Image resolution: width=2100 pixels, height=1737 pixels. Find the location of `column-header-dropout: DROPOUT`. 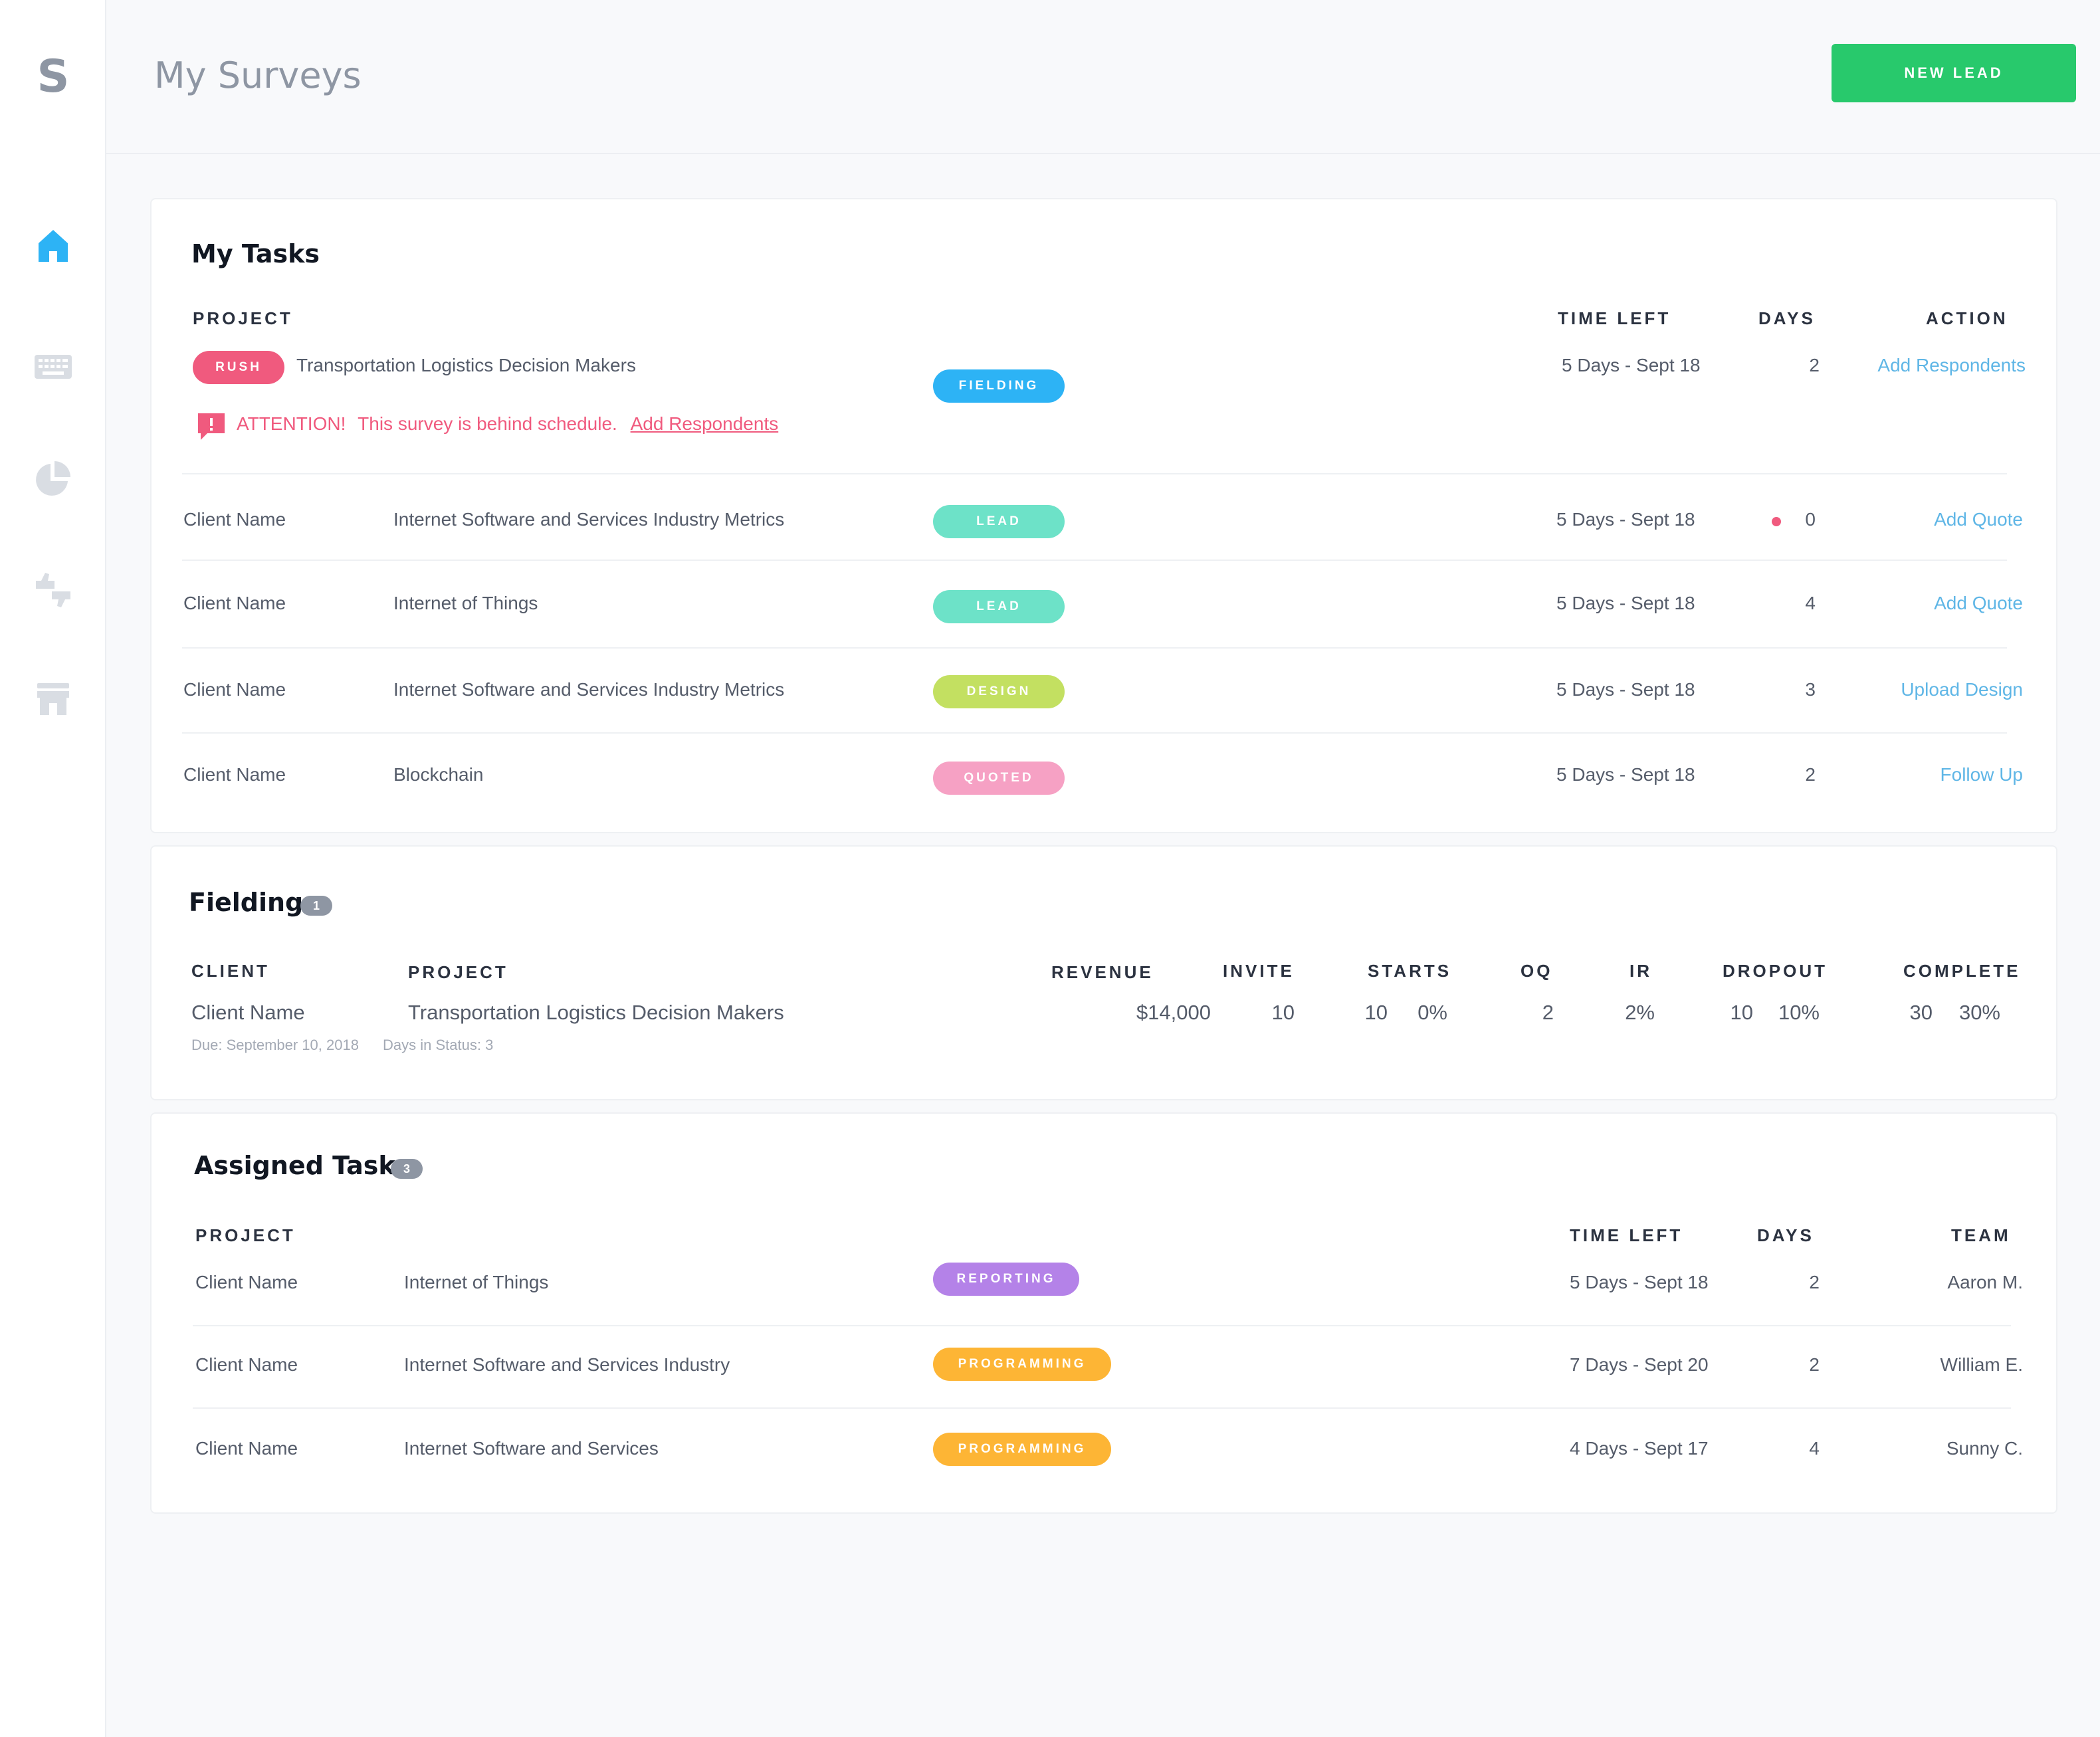

column-header-dropout: DROPOUT is located at coordinates (1775, 971).